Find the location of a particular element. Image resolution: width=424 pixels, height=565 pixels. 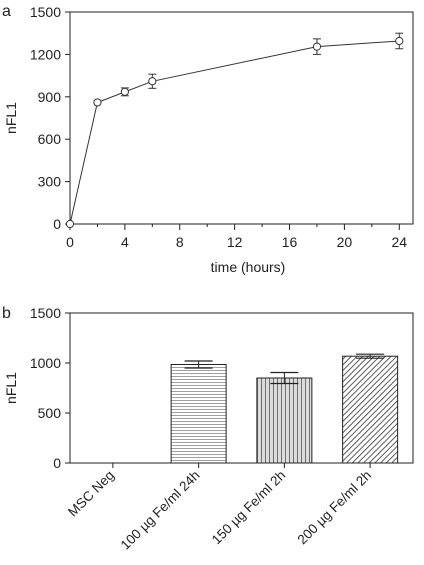

panel-a-x-label: time (hours) is located at coordinates (248, 267).